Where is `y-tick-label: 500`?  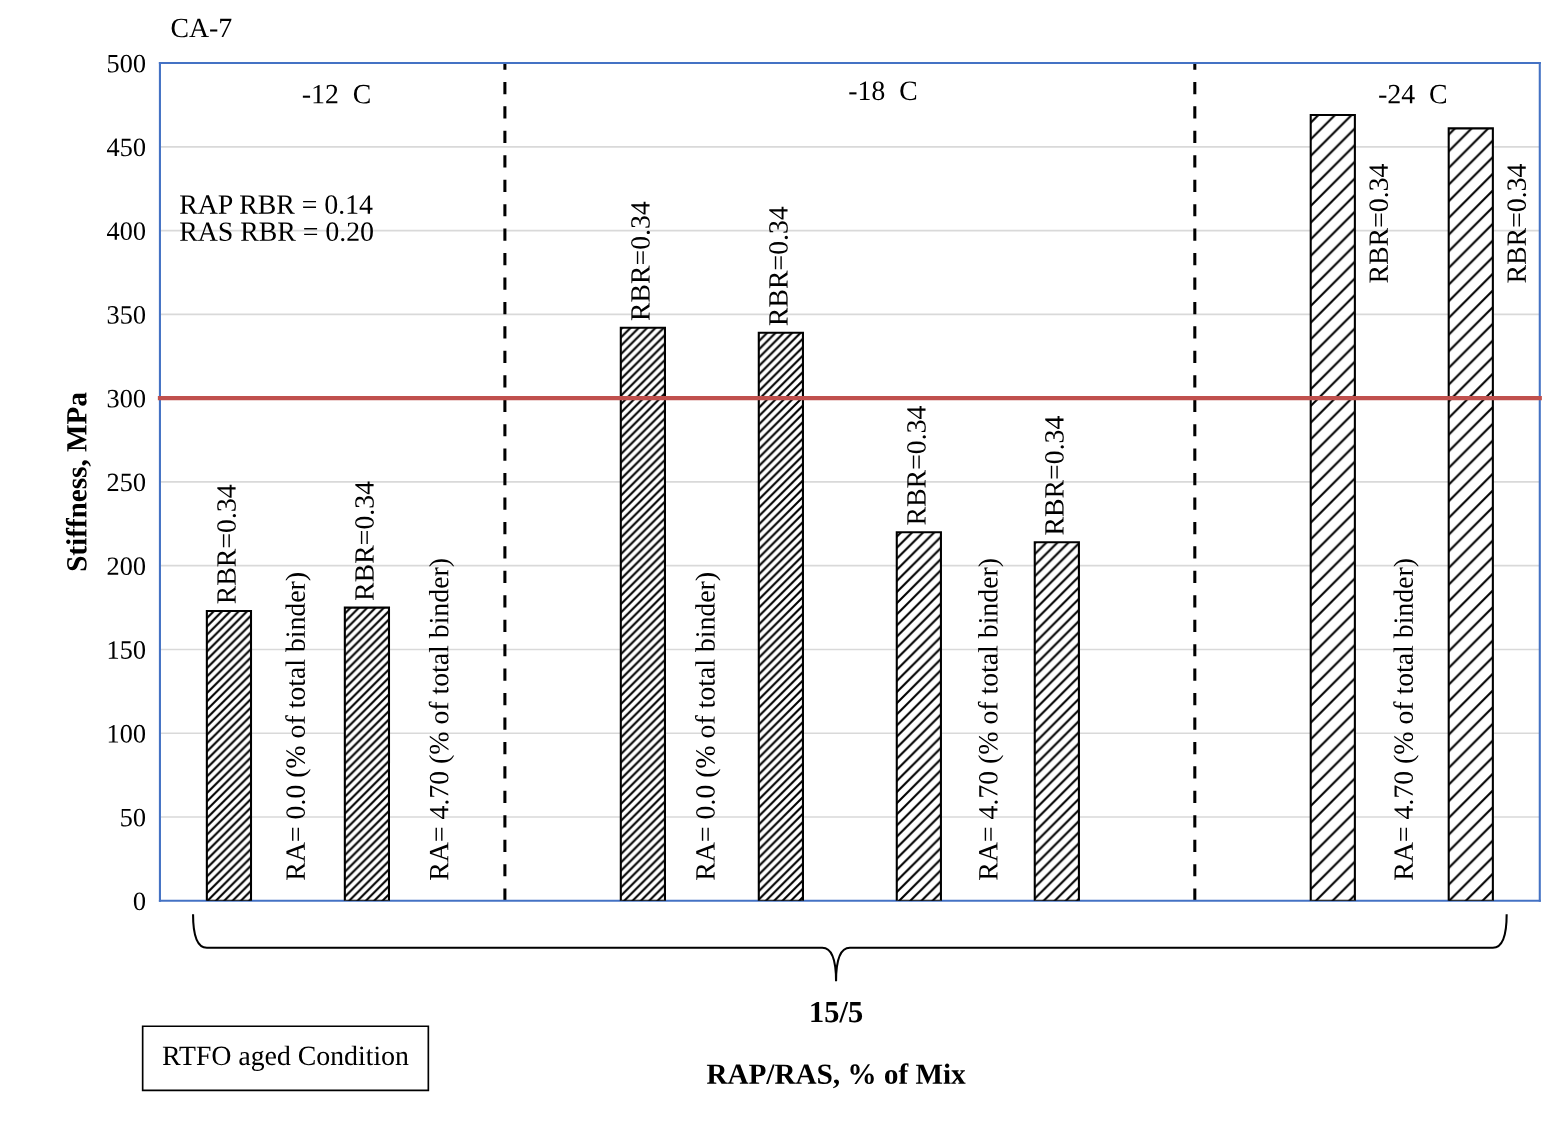
y-tick-label: 500 is located at coordinates (127, 63).